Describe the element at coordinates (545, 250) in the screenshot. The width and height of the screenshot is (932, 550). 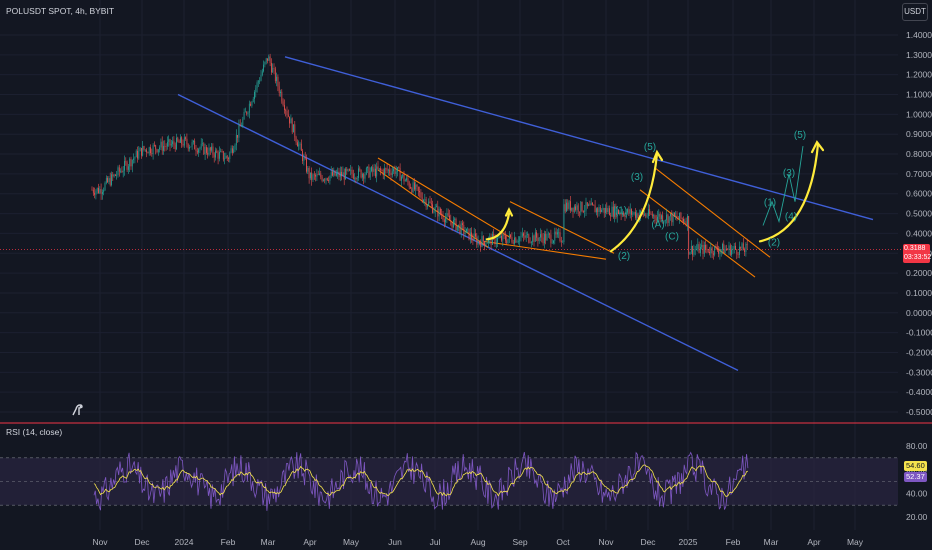
I see `channel-2-bottom` at that location.